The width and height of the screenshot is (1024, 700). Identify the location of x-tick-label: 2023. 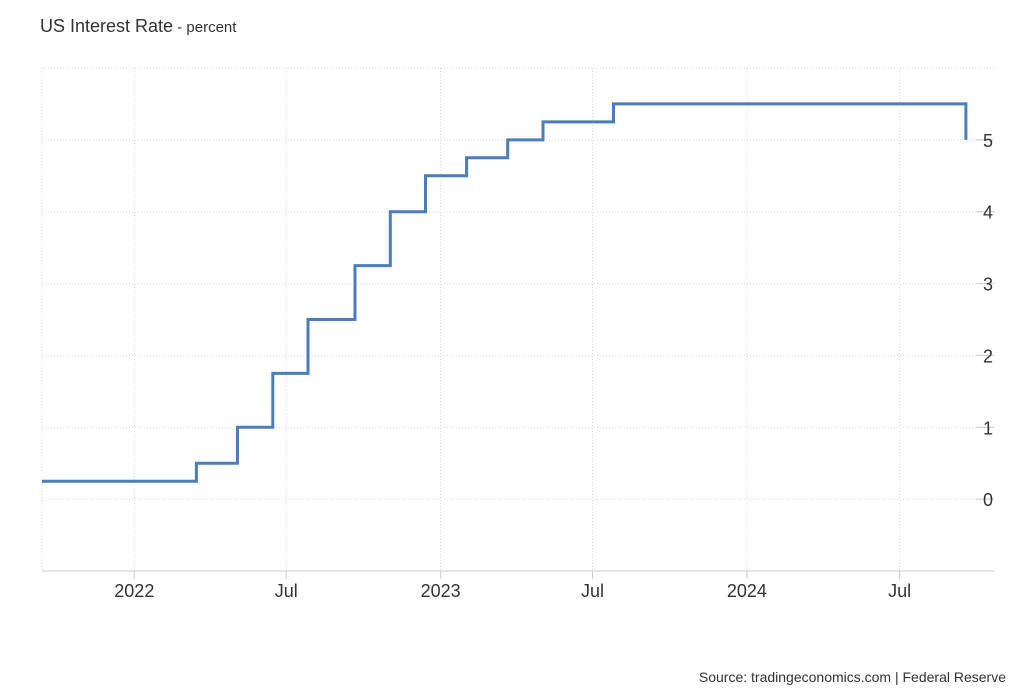
(441, 591).